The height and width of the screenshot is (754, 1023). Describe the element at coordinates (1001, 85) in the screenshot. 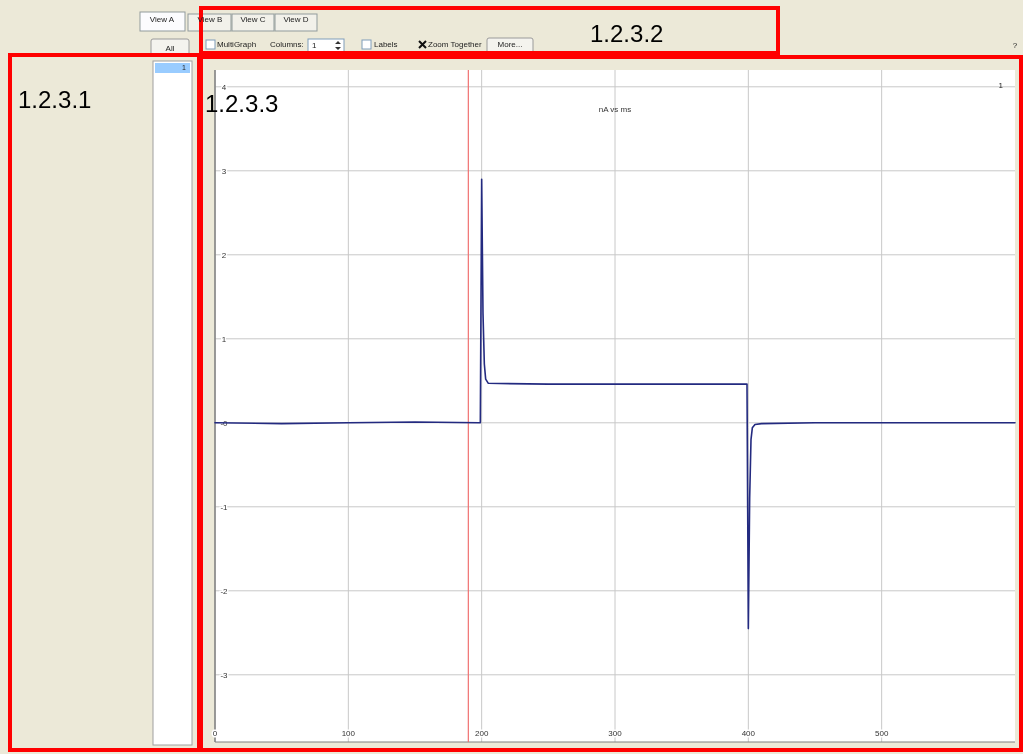

I see `annotation: 1` at that location.